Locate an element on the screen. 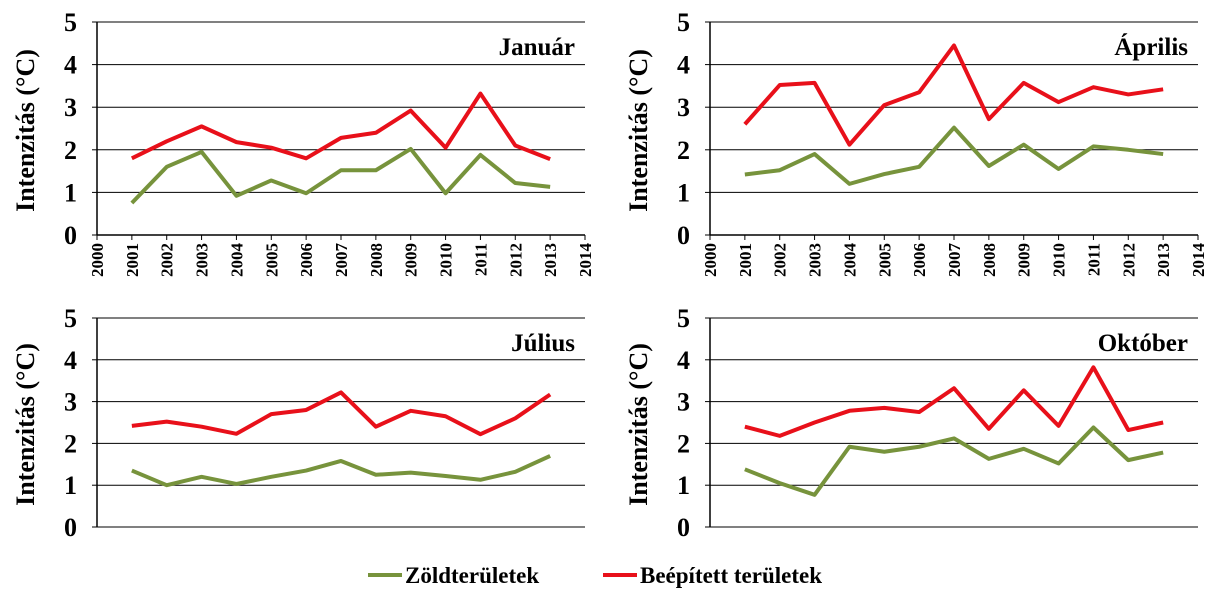 The width and height of the screenshot is (1215, 589). chart-title: Január is located at coordinates (537, 47).